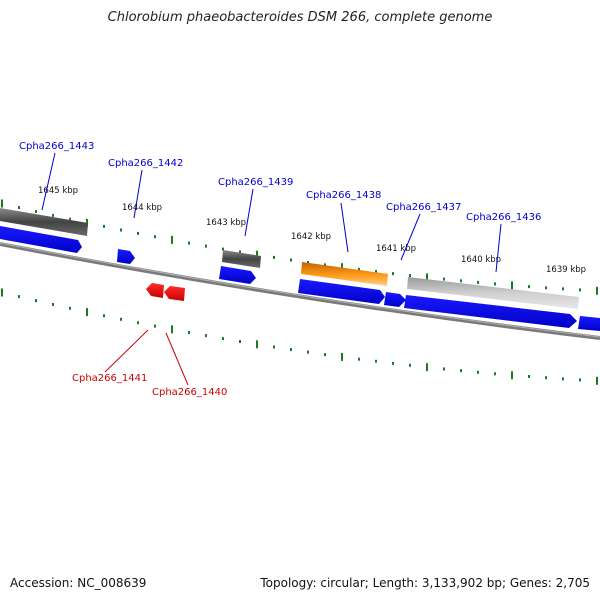 The width and height of the screenshot is (600, 600). What do you see at coordinates (58, 191) in the screenshot?
I see `tick-label-1645: 1645 kbp` at bounding box center [58, 191].